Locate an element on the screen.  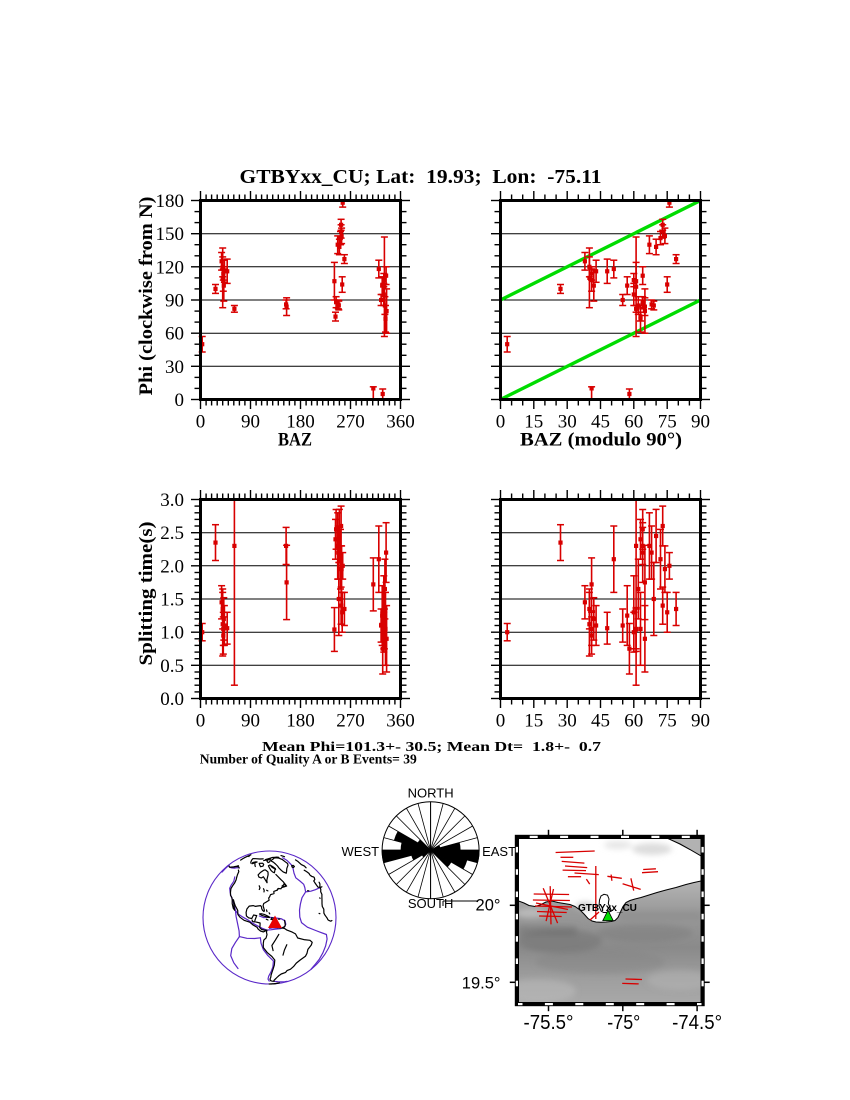
svg-text: 20° is located at coordinates (488, 906).